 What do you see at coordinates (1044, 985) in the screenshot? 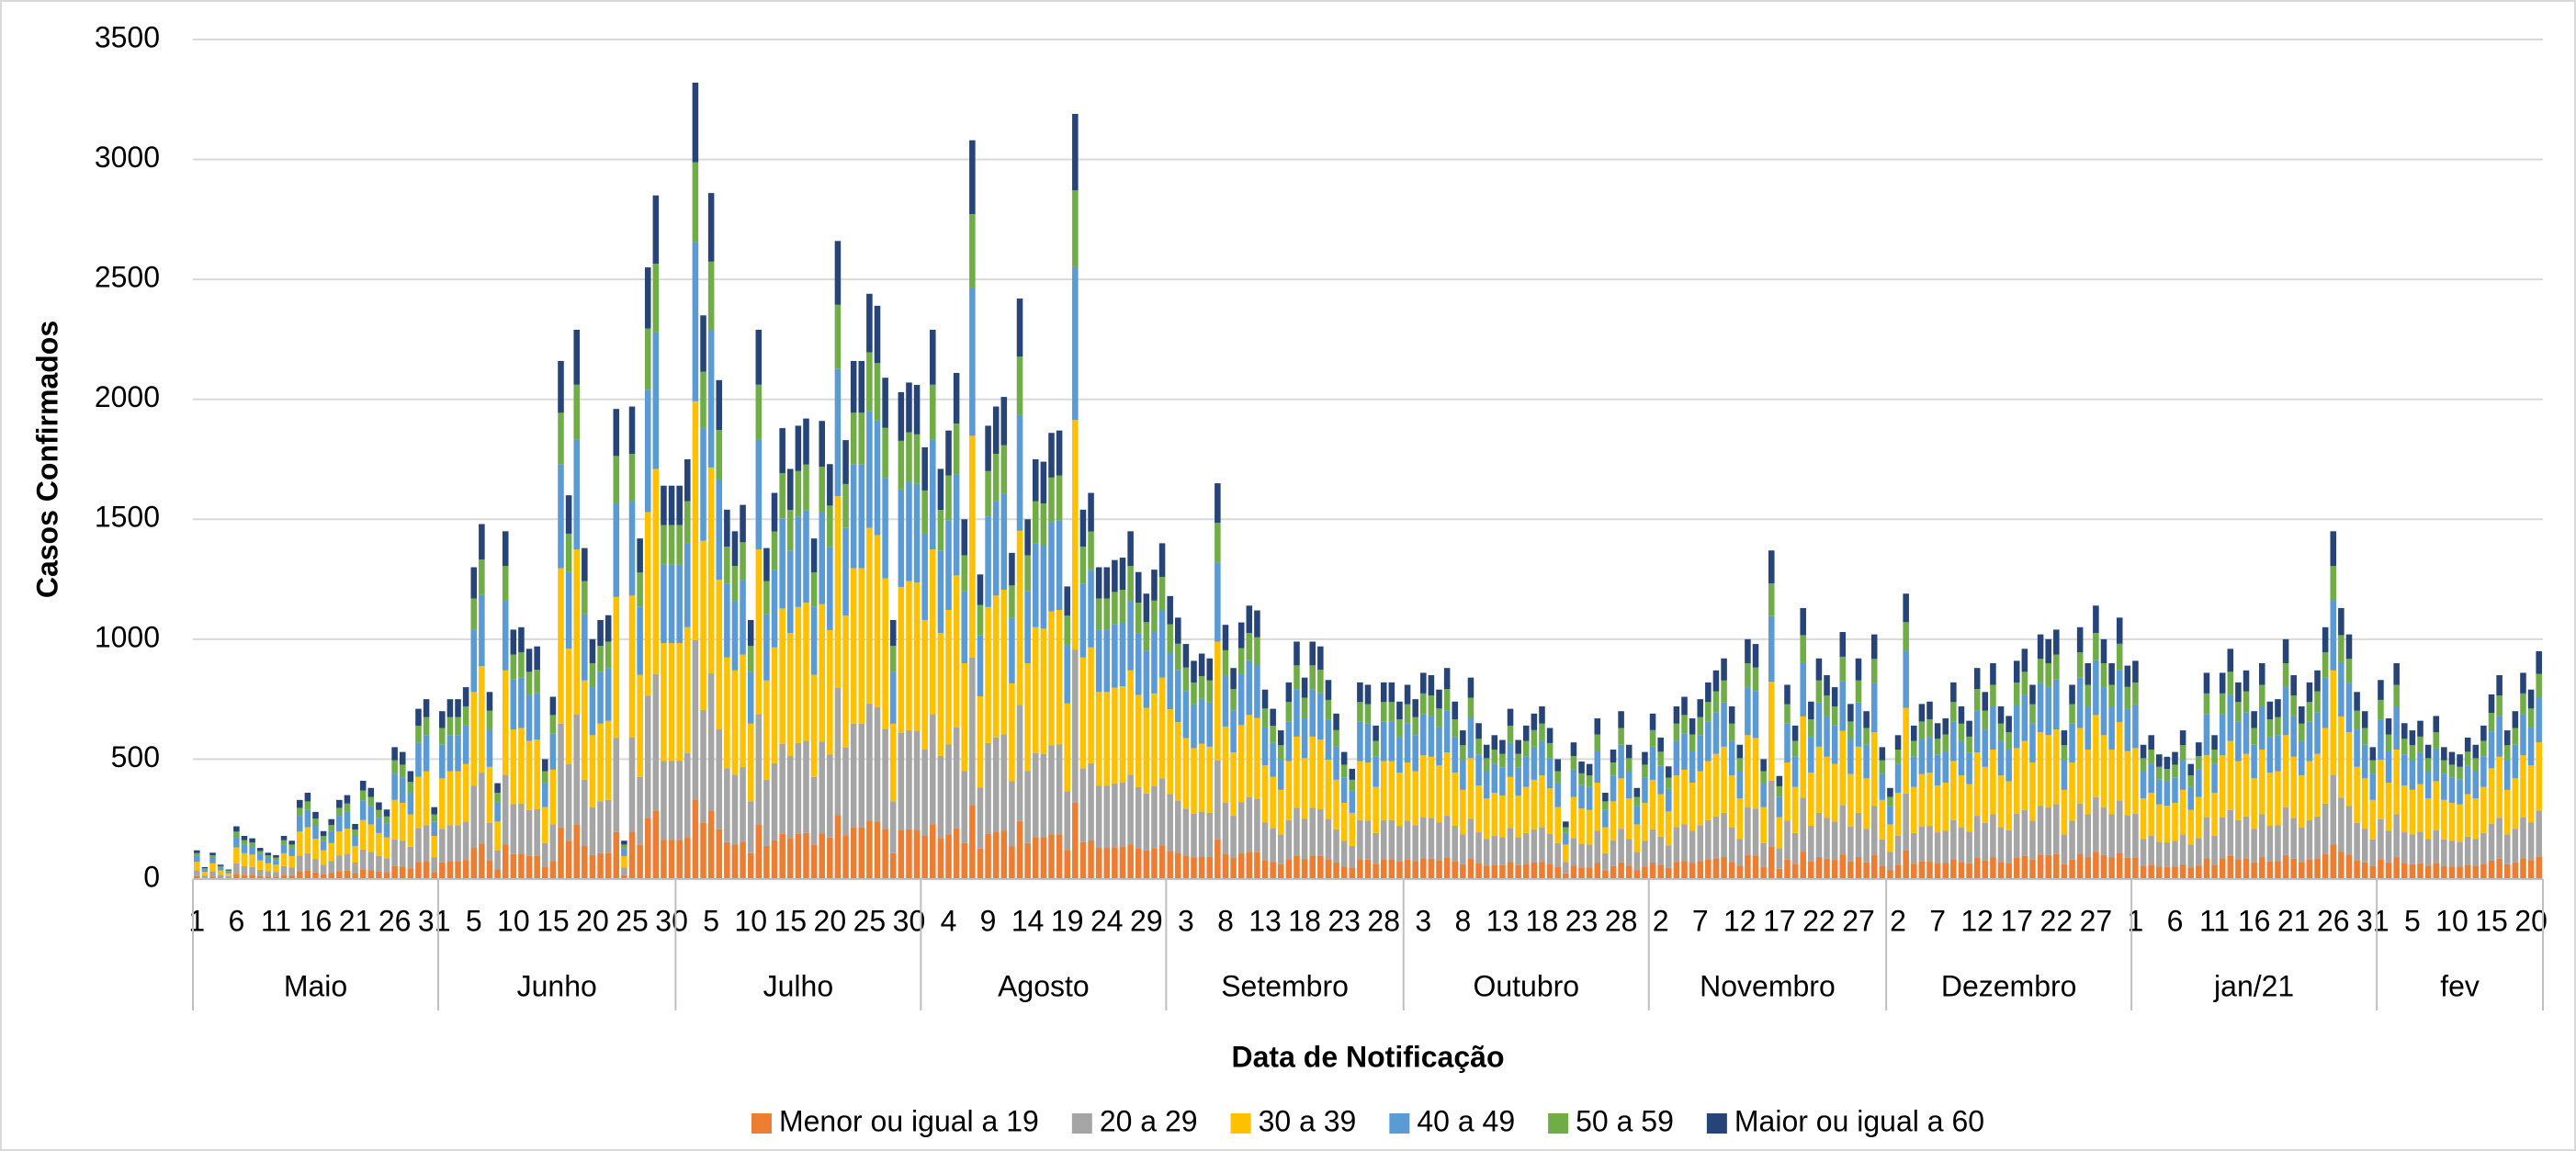
I see `group-label: Agosto` at bounding box center [1044, 985].